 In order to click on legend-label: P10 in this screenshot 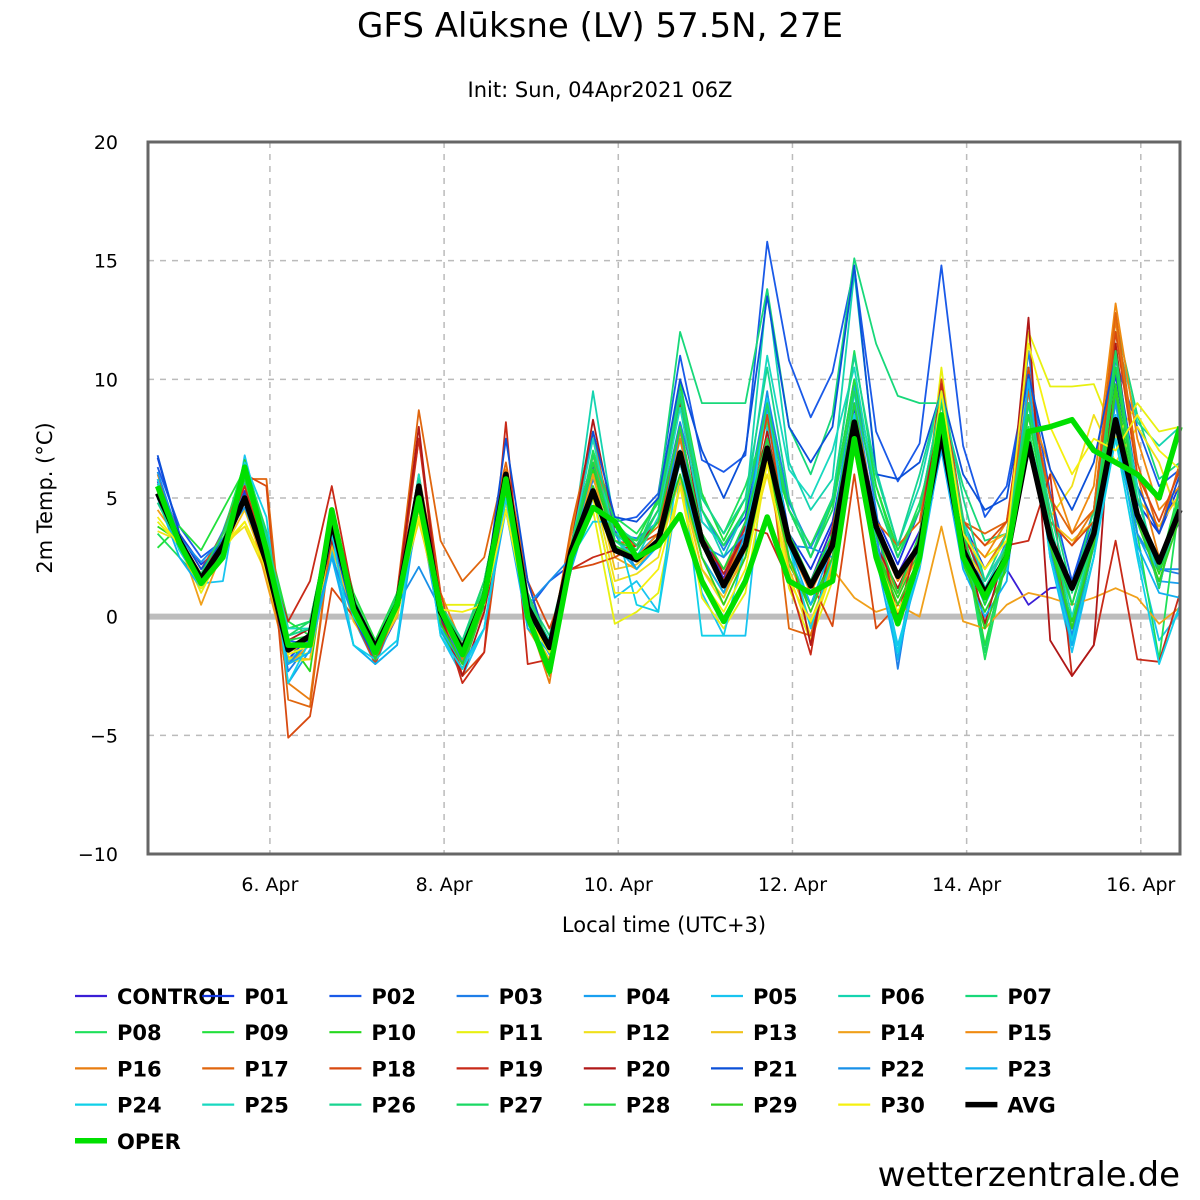, I will do `click(393, 1033)`.